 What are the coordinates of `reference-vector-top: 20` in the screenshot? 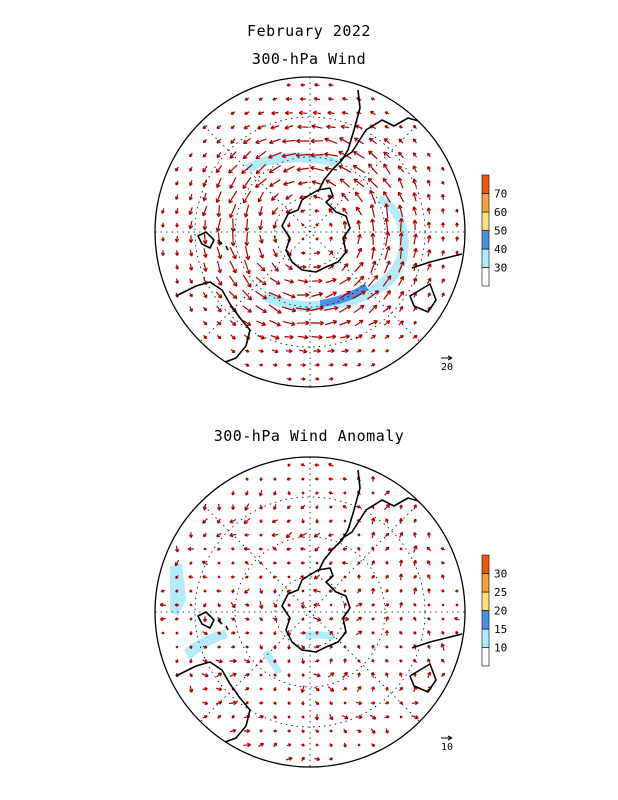 It's located at (447, 364).